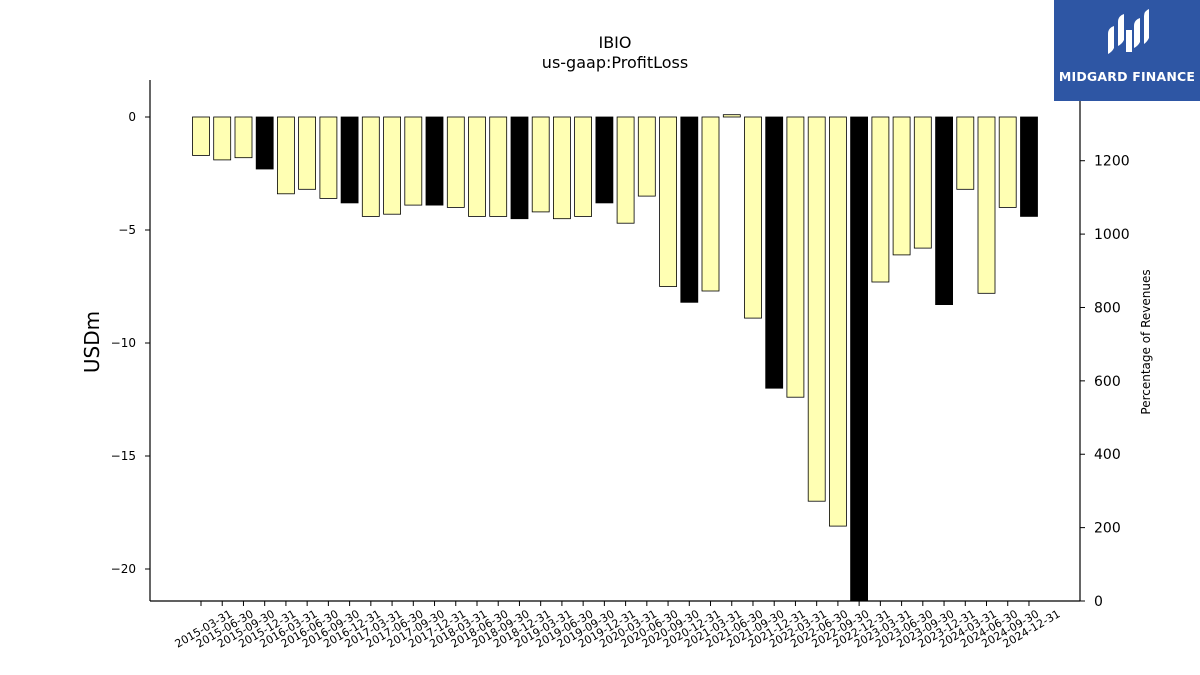  What do you see at coordinates (127, 230) in the screenshot?
I see `y-tick-label: −5` at bounding box center [127, 230].